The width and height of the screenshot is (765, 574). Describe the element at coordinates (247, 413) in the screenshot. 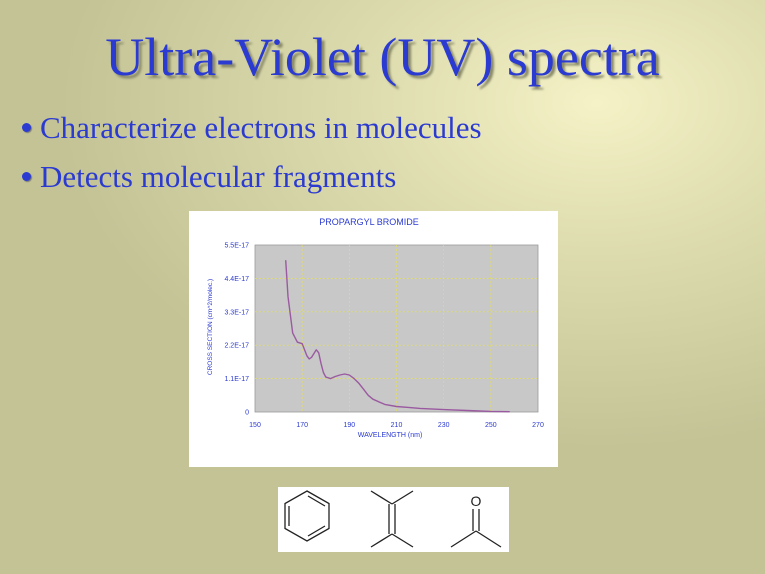

I see `y-tick-label: 0` at that location.